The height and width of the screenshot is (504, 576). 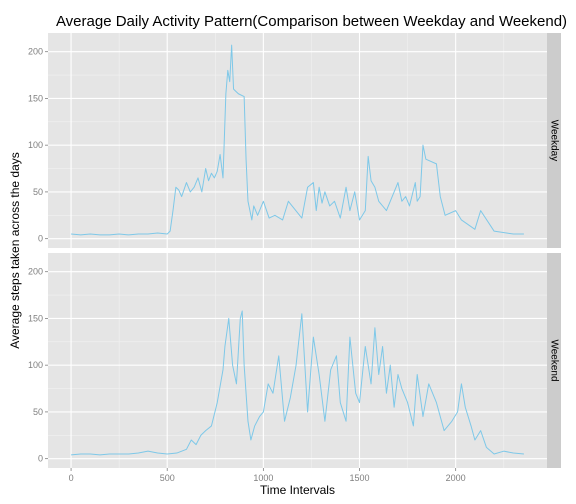 I want to click on x-axis: 0 500 1000 1500 2000, so click(x=267, y=475).